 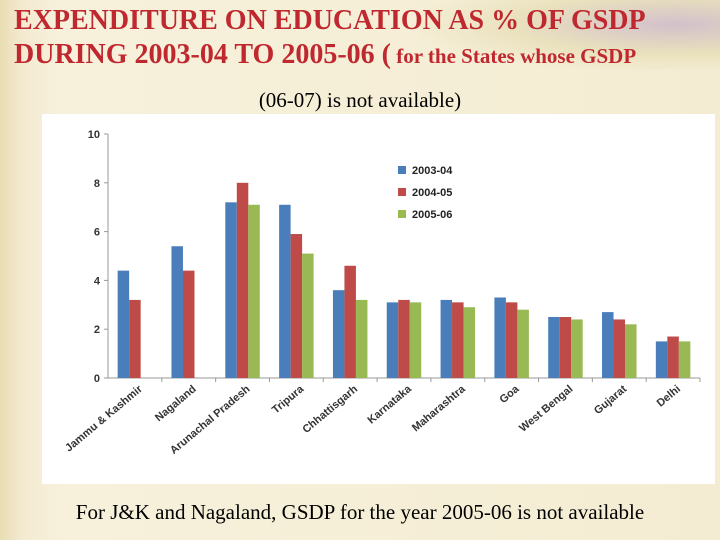 I want to click on y-tick-label: 10, so click(x=94, y=135).